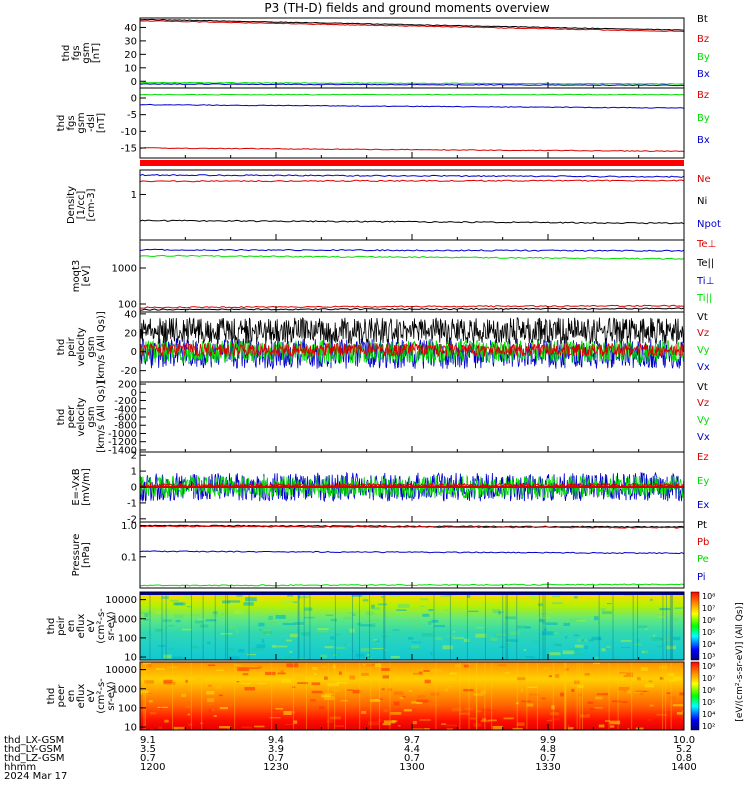 This screenshot has width=750, height=804. I want to click on series-density-Ni, so click(412, 222).